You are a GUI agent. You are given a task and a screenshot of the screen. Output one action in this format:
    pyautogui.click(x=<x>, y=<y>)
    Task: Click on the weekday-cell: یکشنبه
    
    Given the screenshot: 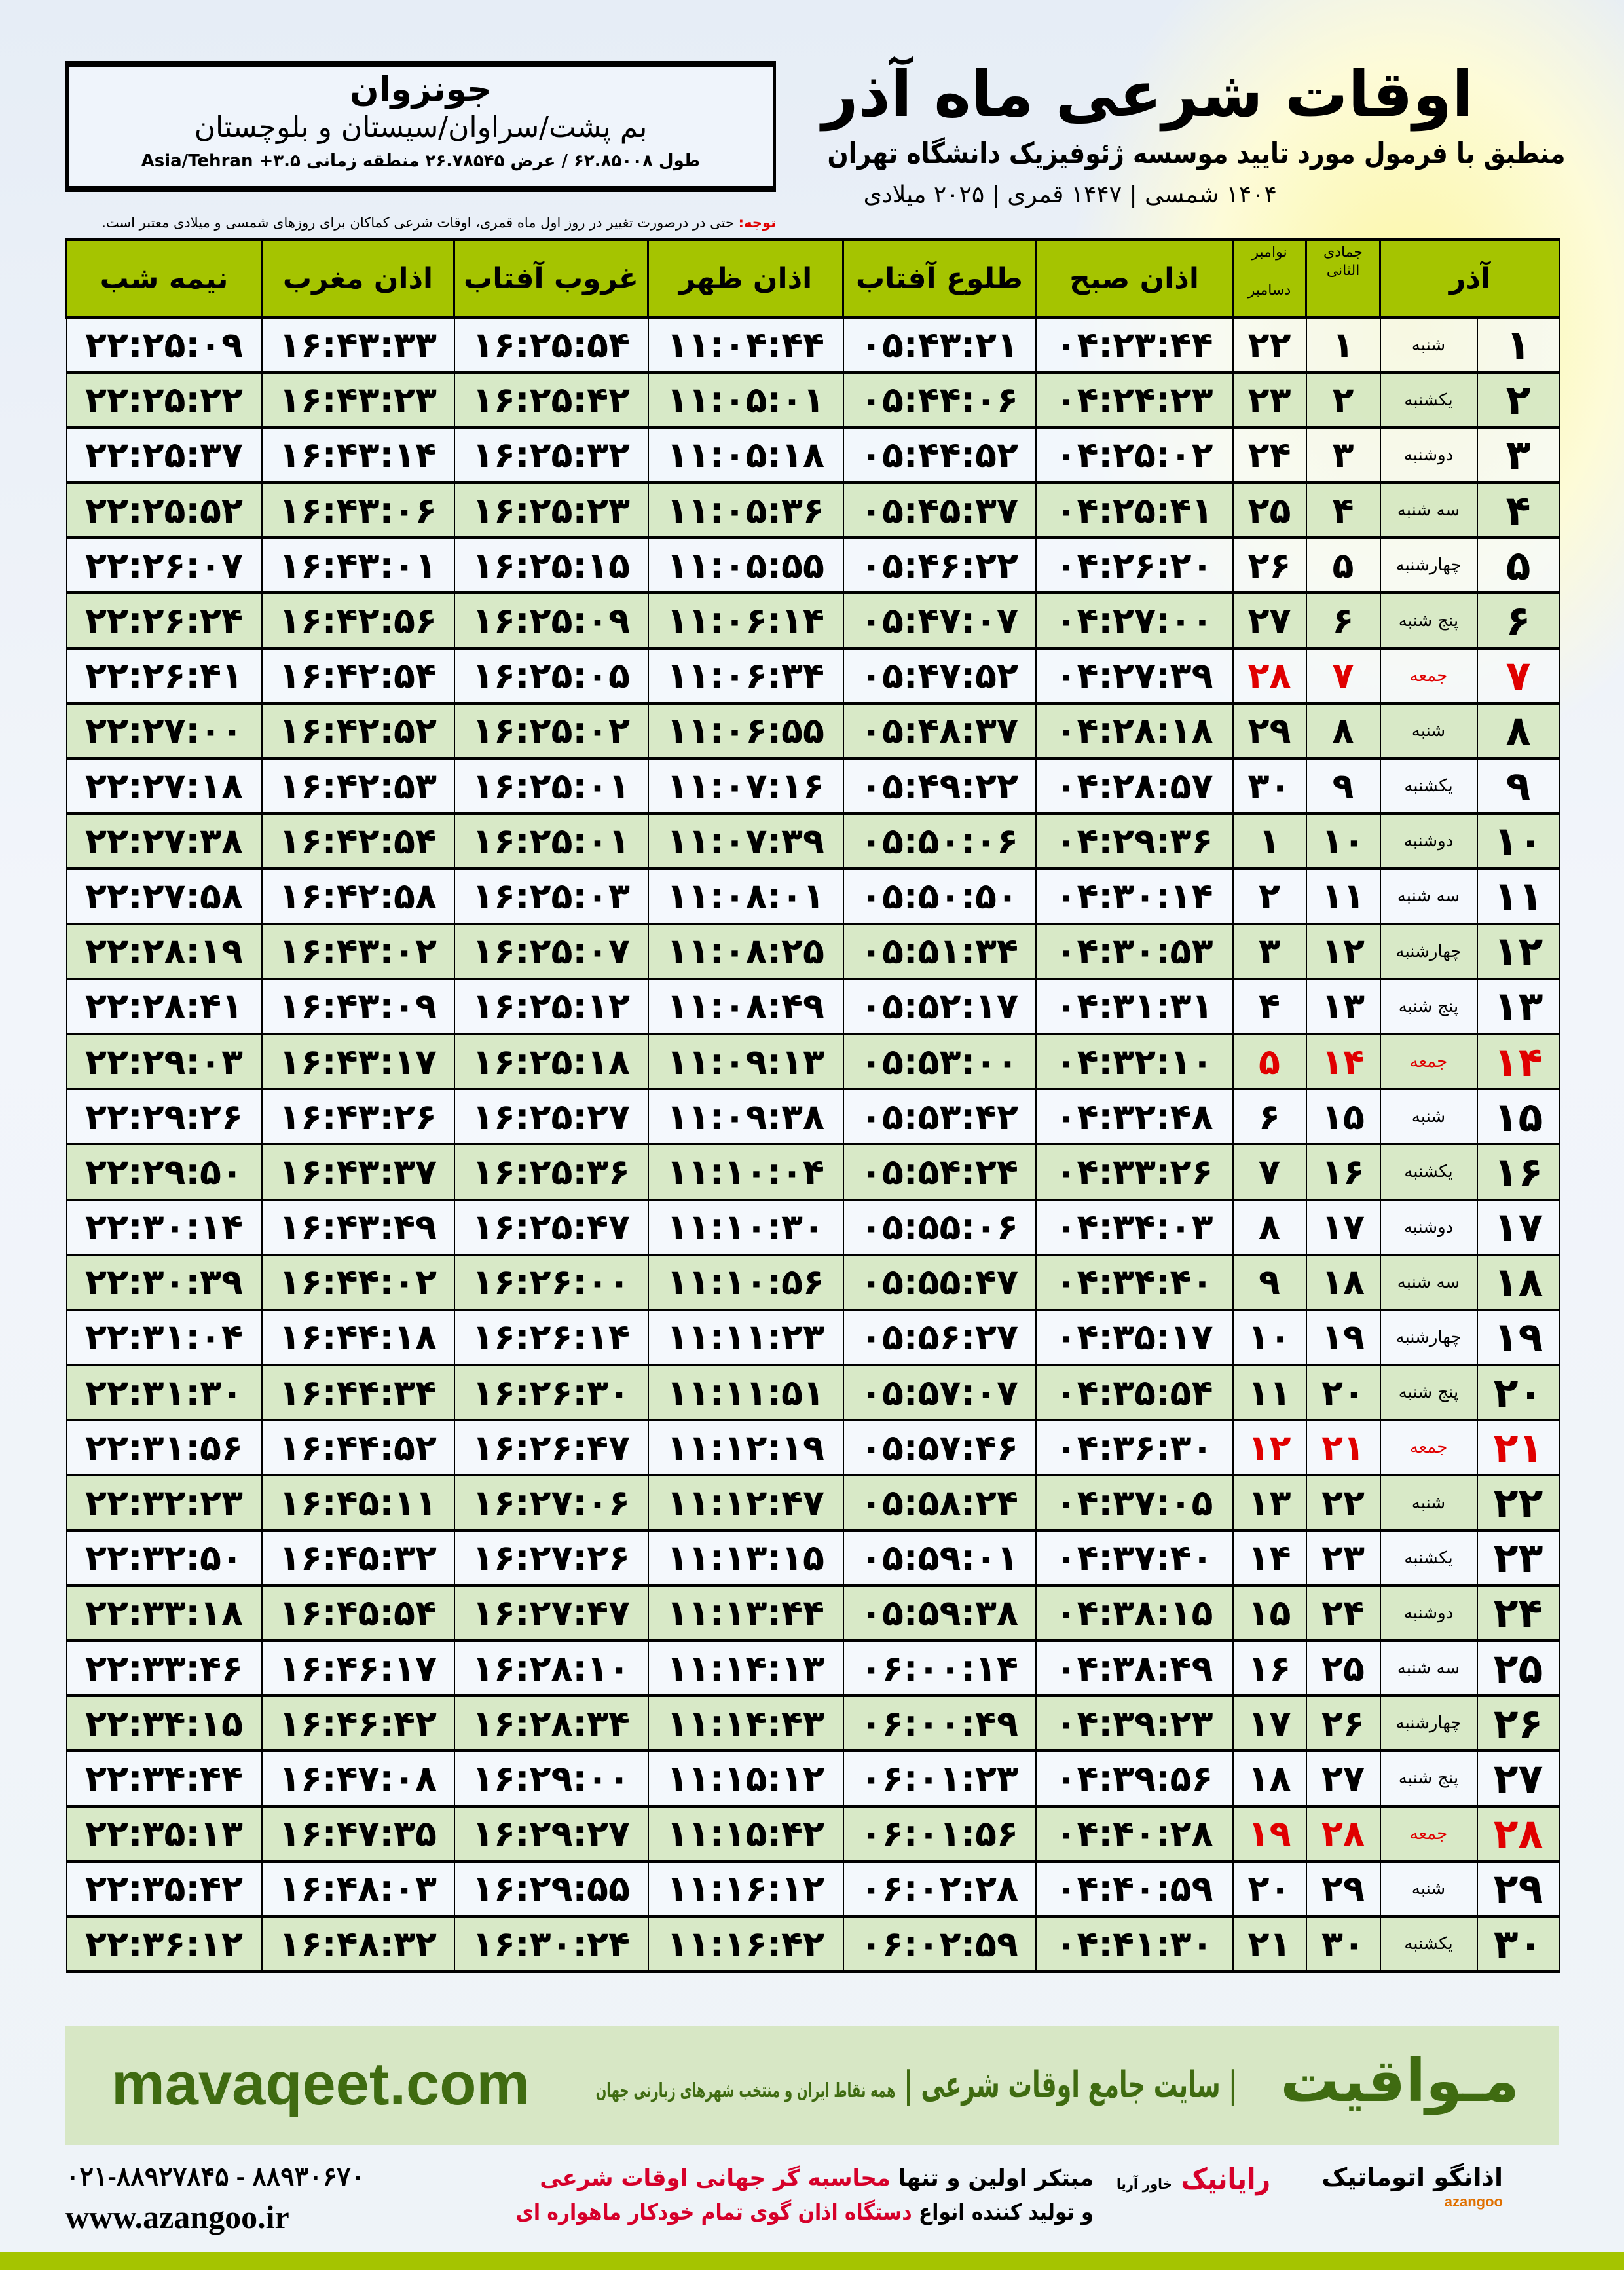 What is the action you would take?
    pyautogui.click(x=1428, y=1558)
    